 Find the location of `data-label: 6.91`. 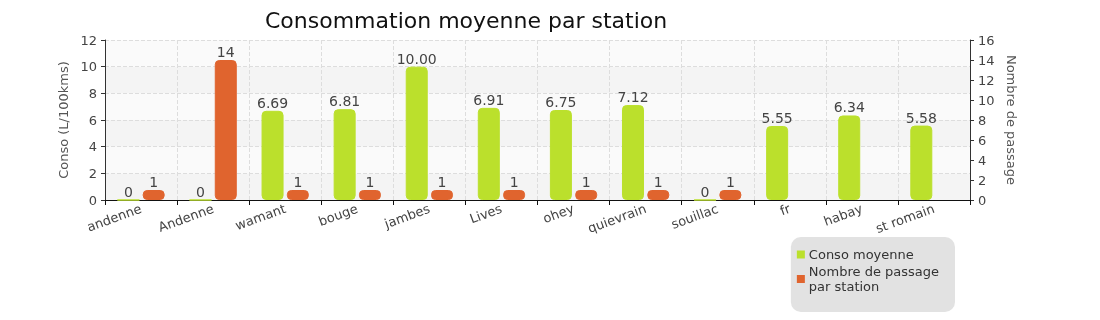

data-label: 6.91 is located at coordinates (489, 99).